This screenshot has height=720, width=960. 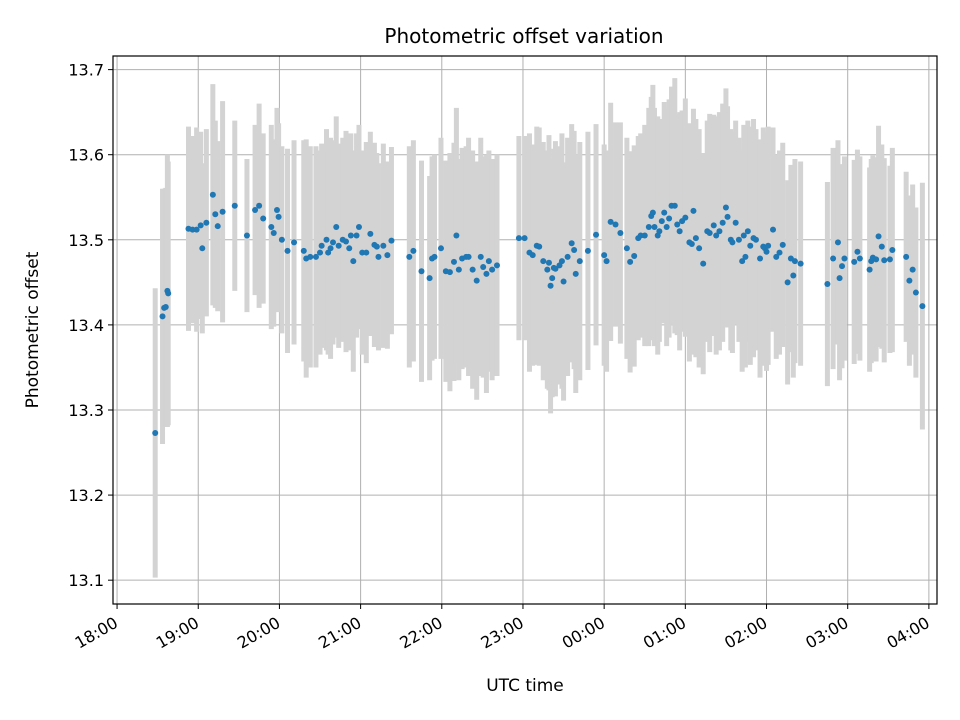 What do you see at coordinates (907, 633) in the screenshot?
I see `x-tick-label: 04:00` at bounding box center [907, 633].